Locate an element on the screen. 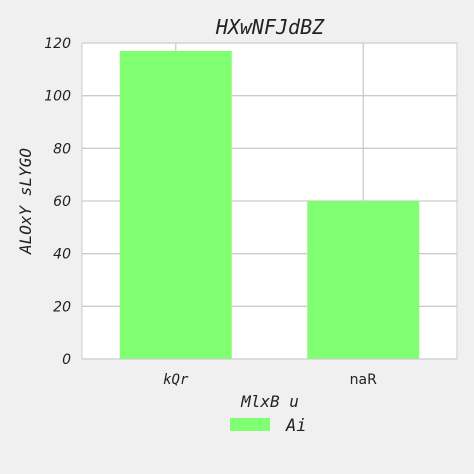  y-tick-label: 120 is located at coordinates (57, 44).